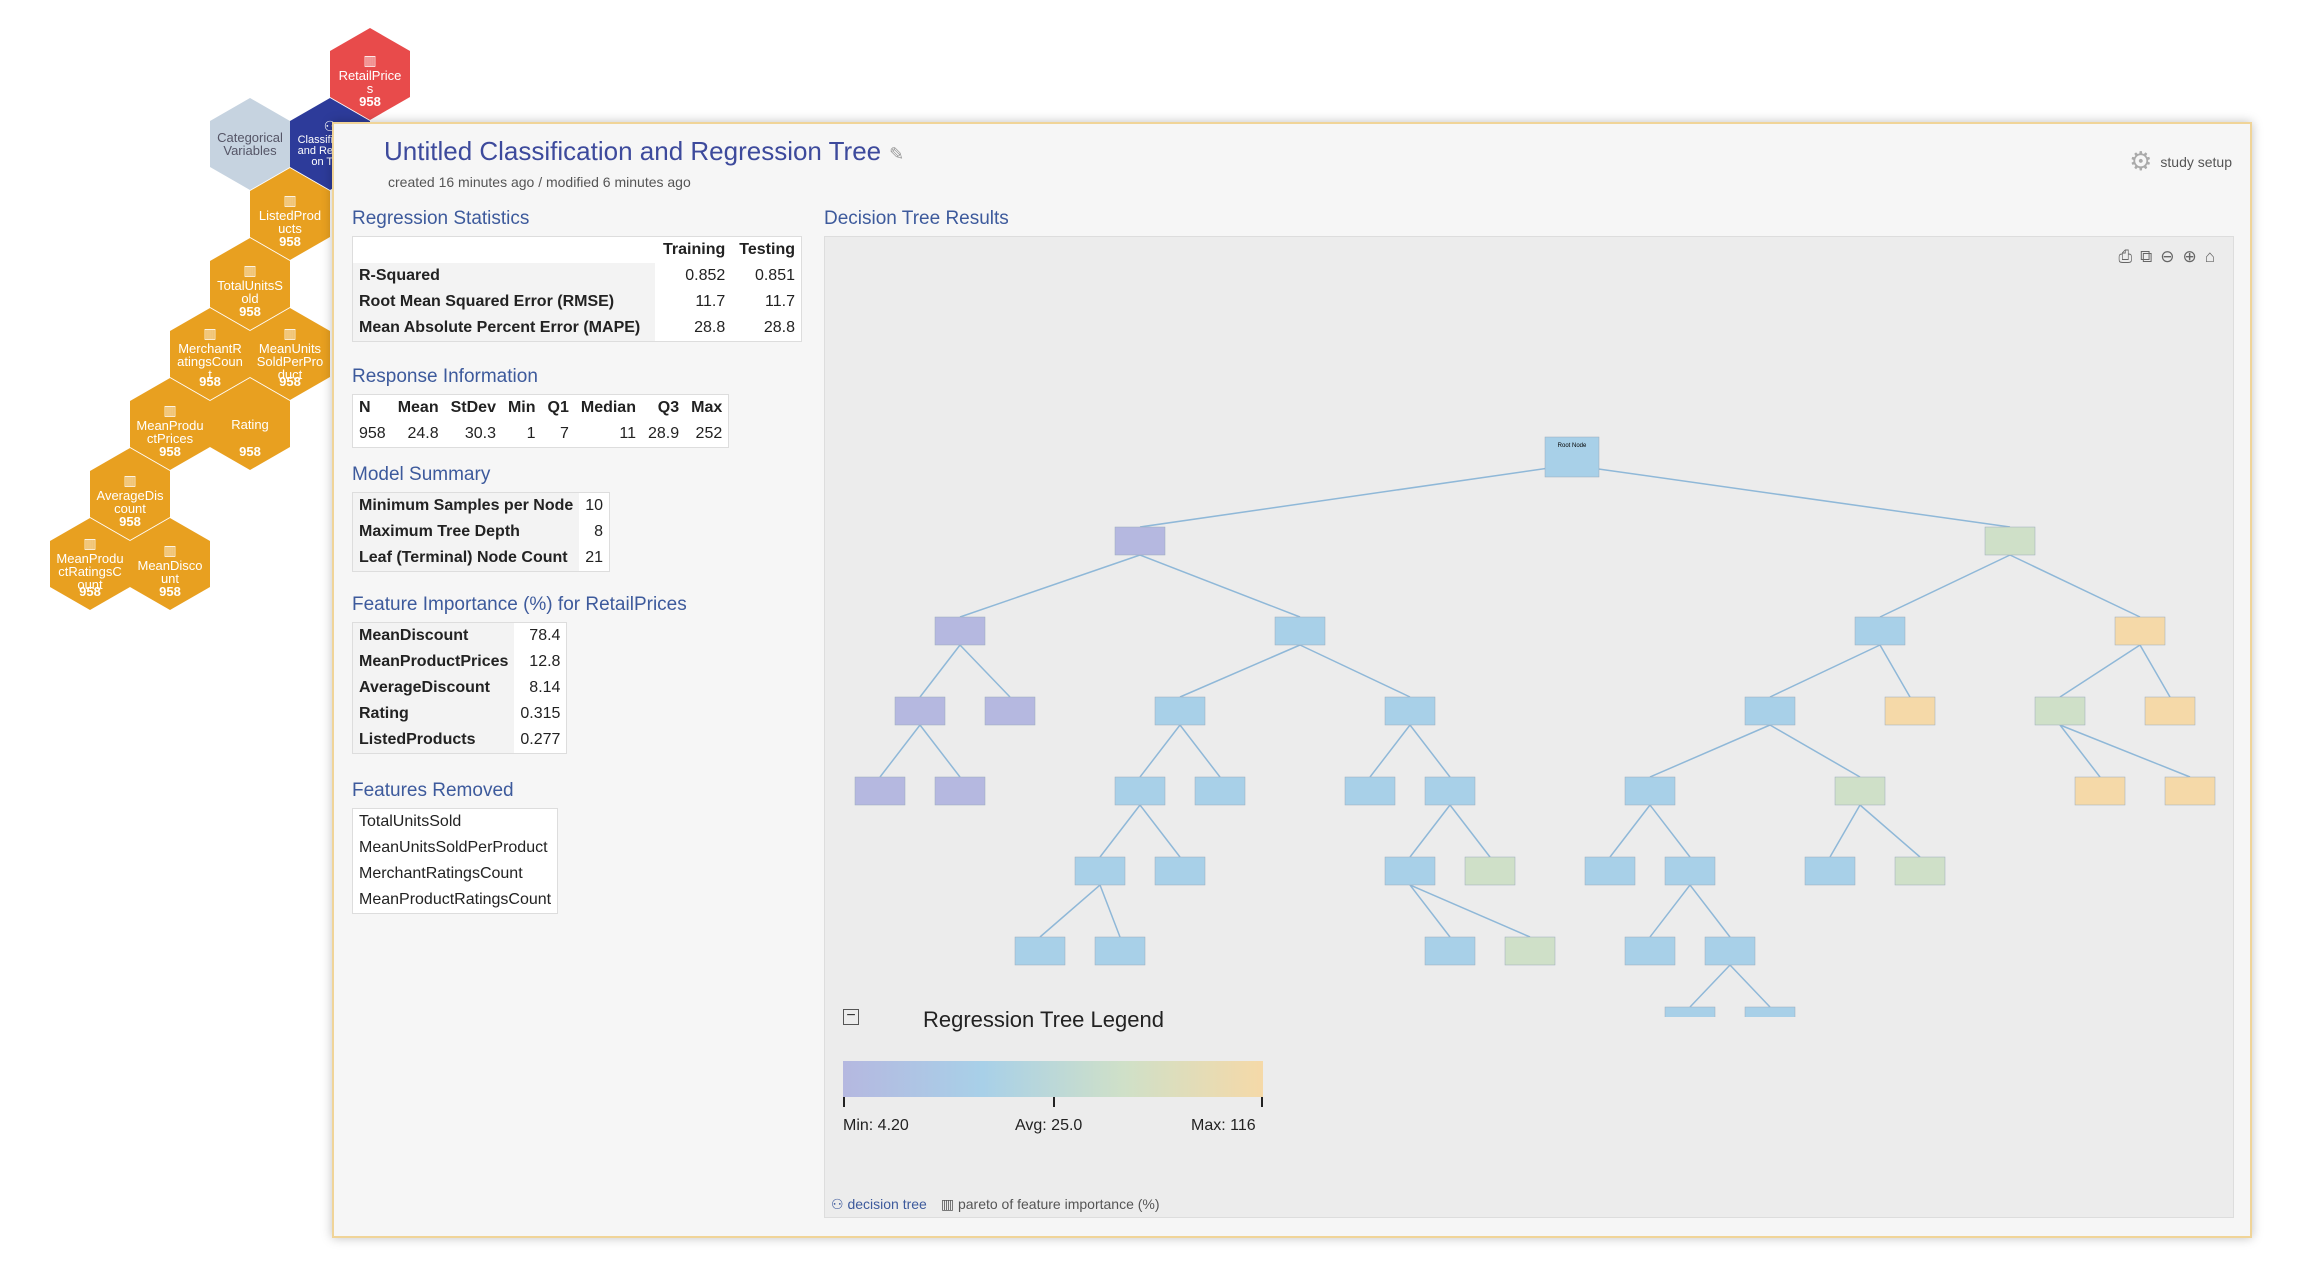 The width and height of the screenshot is (2304, 1285). What do you see at coordinates (767, 249) in the screenshot?
I see `col-testing: Testing` at bounding box center [767, 249].